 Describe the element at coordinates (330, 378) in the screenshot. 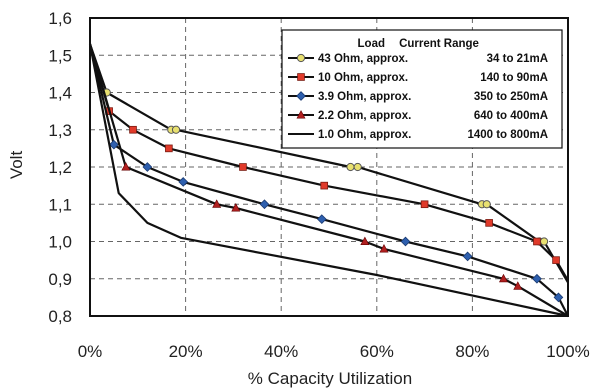

I see `x-axis-title: % Capacity Utilization` at that location.